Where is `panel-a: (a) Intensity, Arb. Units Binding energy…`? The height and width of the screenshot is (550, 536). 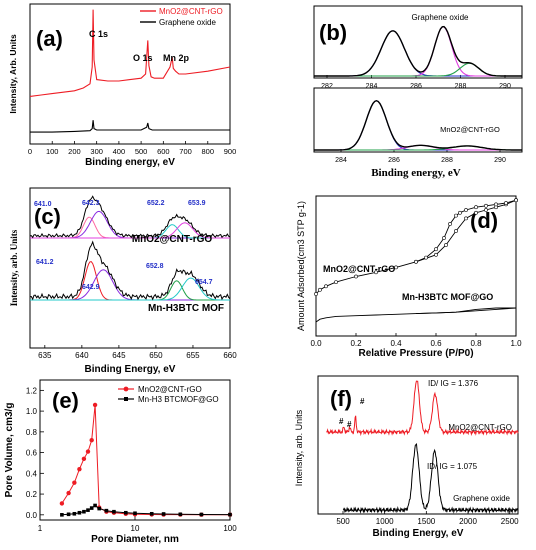
panel-a: (a) Intensity, Arb. Units Binding energy… is located at coordinates (122, 85).